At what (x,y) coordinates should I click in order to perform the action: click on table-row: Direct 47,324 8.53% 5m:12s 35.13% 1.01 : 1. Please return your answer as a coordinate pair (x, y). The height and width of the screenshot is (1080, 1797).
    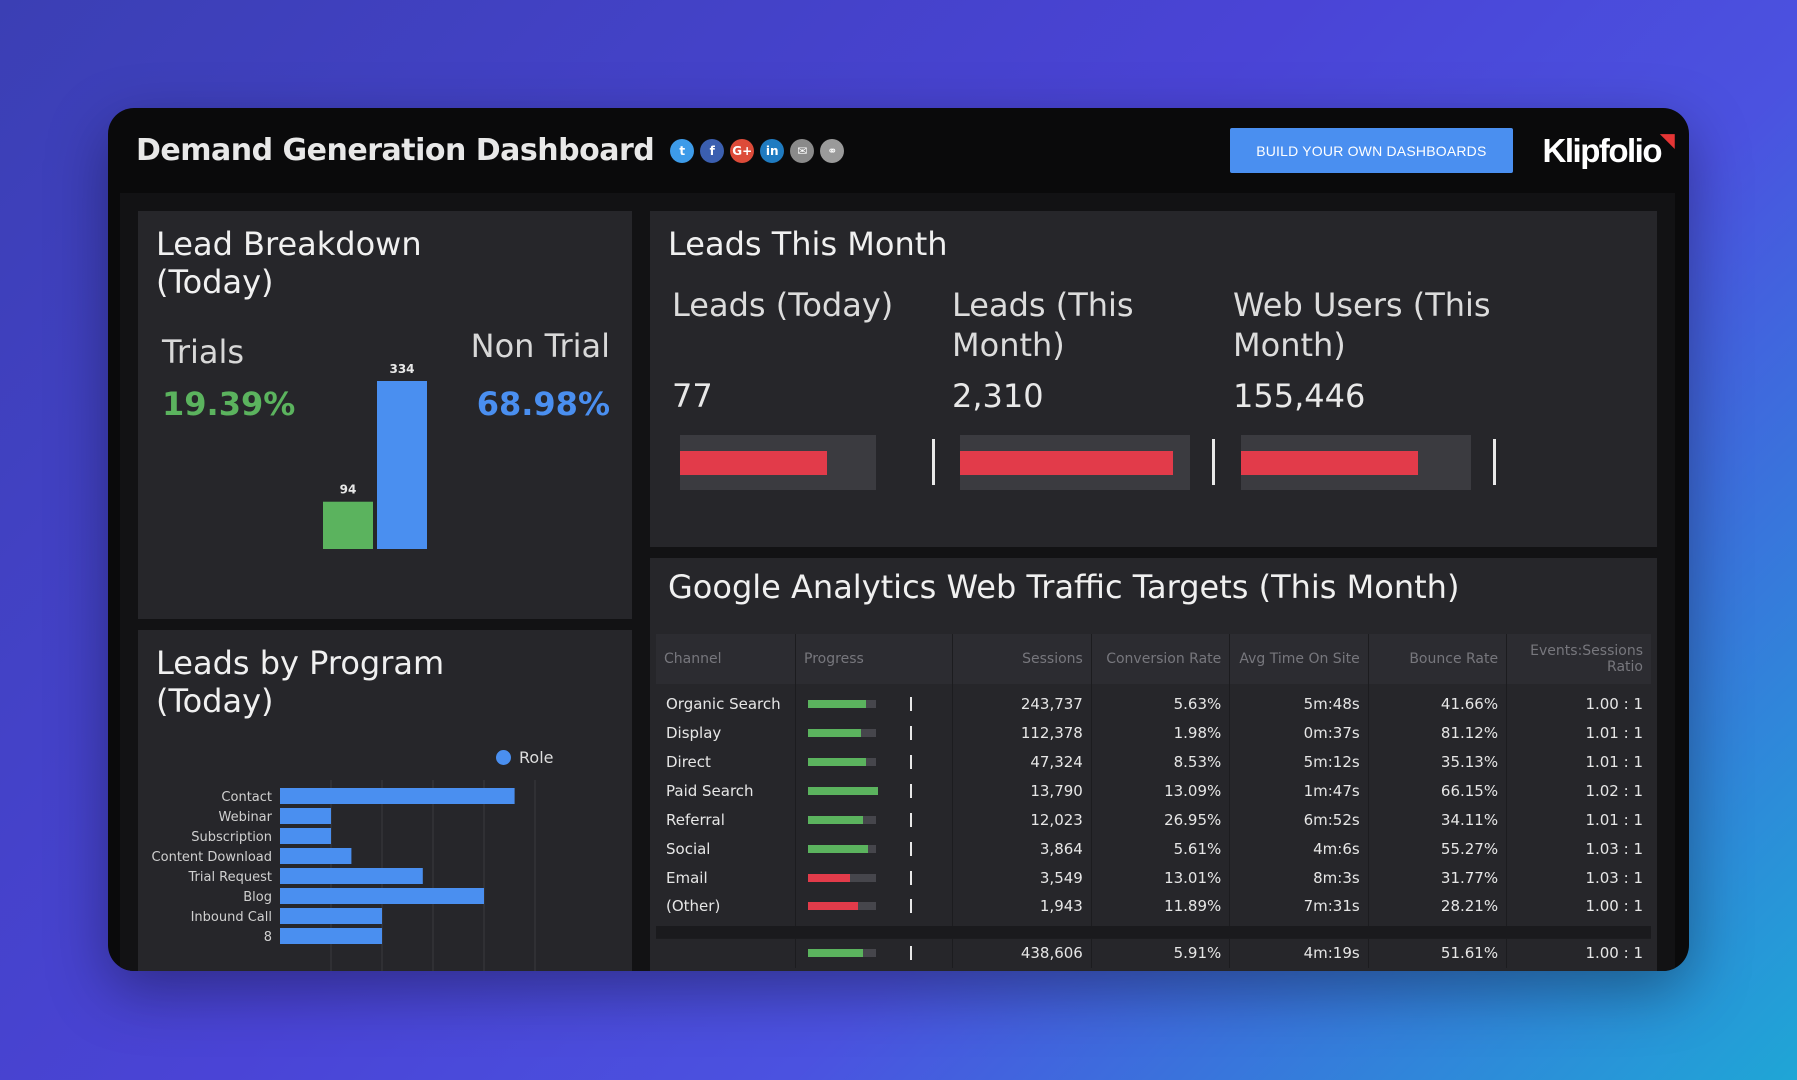
    Looking at the image, I should click on (1153, 761).